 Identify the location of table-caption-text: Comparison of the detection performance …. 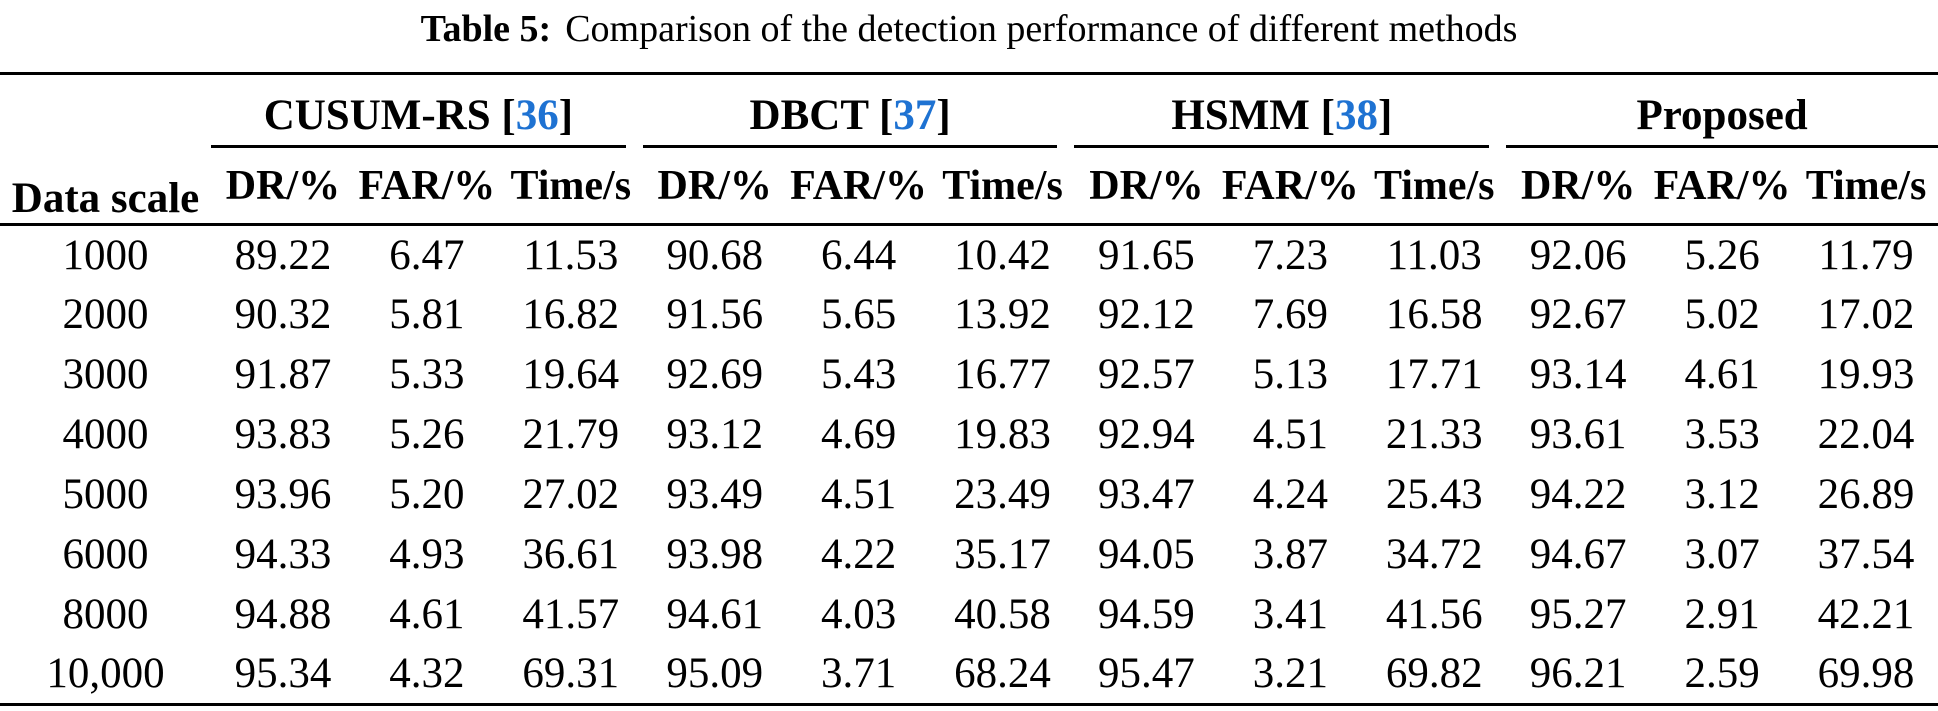
(1041, 29).